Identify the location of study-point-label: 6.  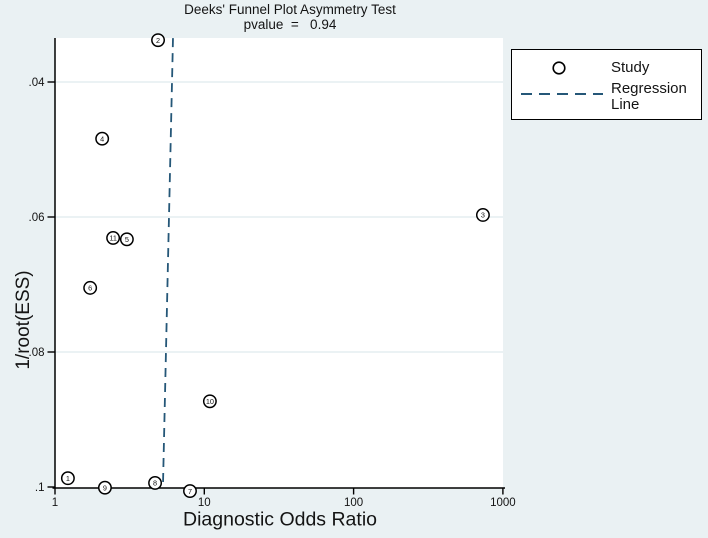
(90, 288).